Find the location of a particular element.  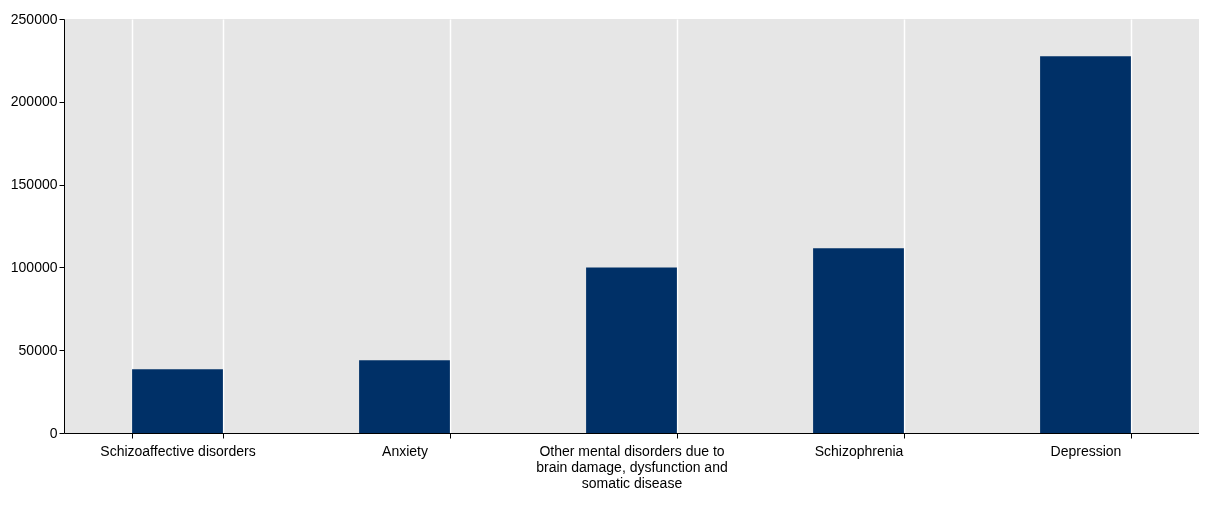

x-tick-label: Schizophrenia is located at coordinates (859, 450).